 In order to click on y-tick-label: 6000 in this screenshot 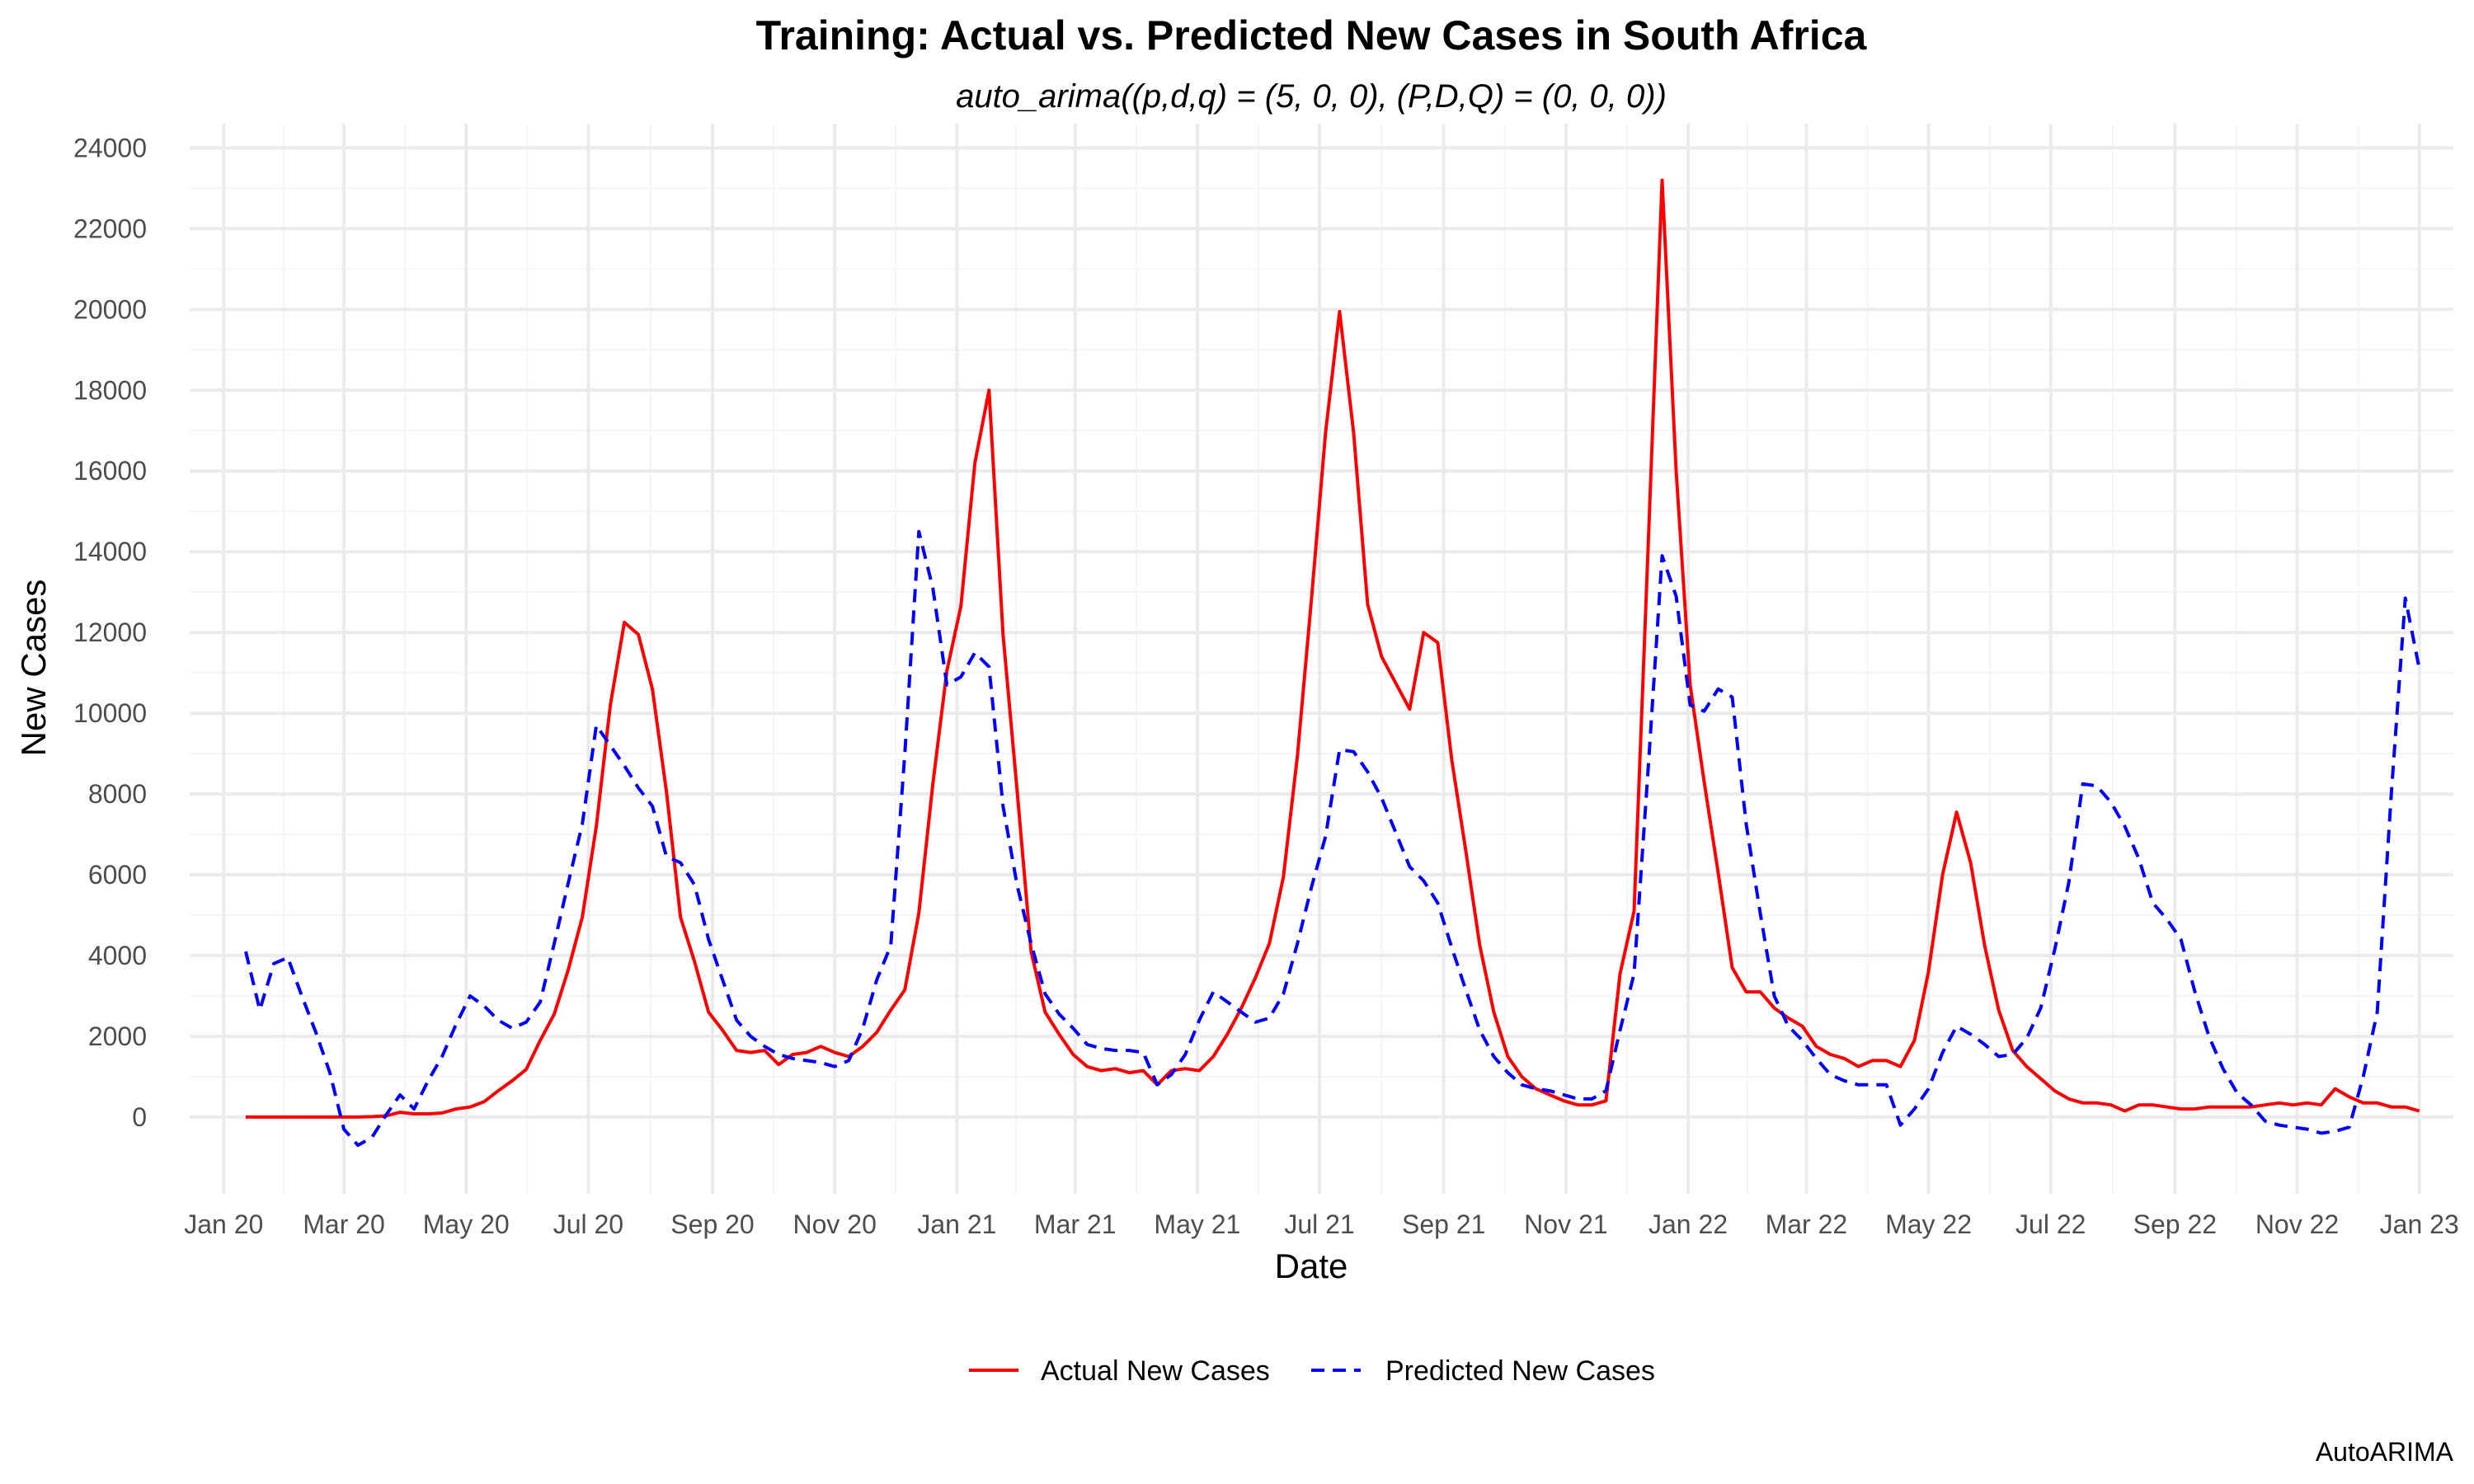, I will do `click(117, 875)`.